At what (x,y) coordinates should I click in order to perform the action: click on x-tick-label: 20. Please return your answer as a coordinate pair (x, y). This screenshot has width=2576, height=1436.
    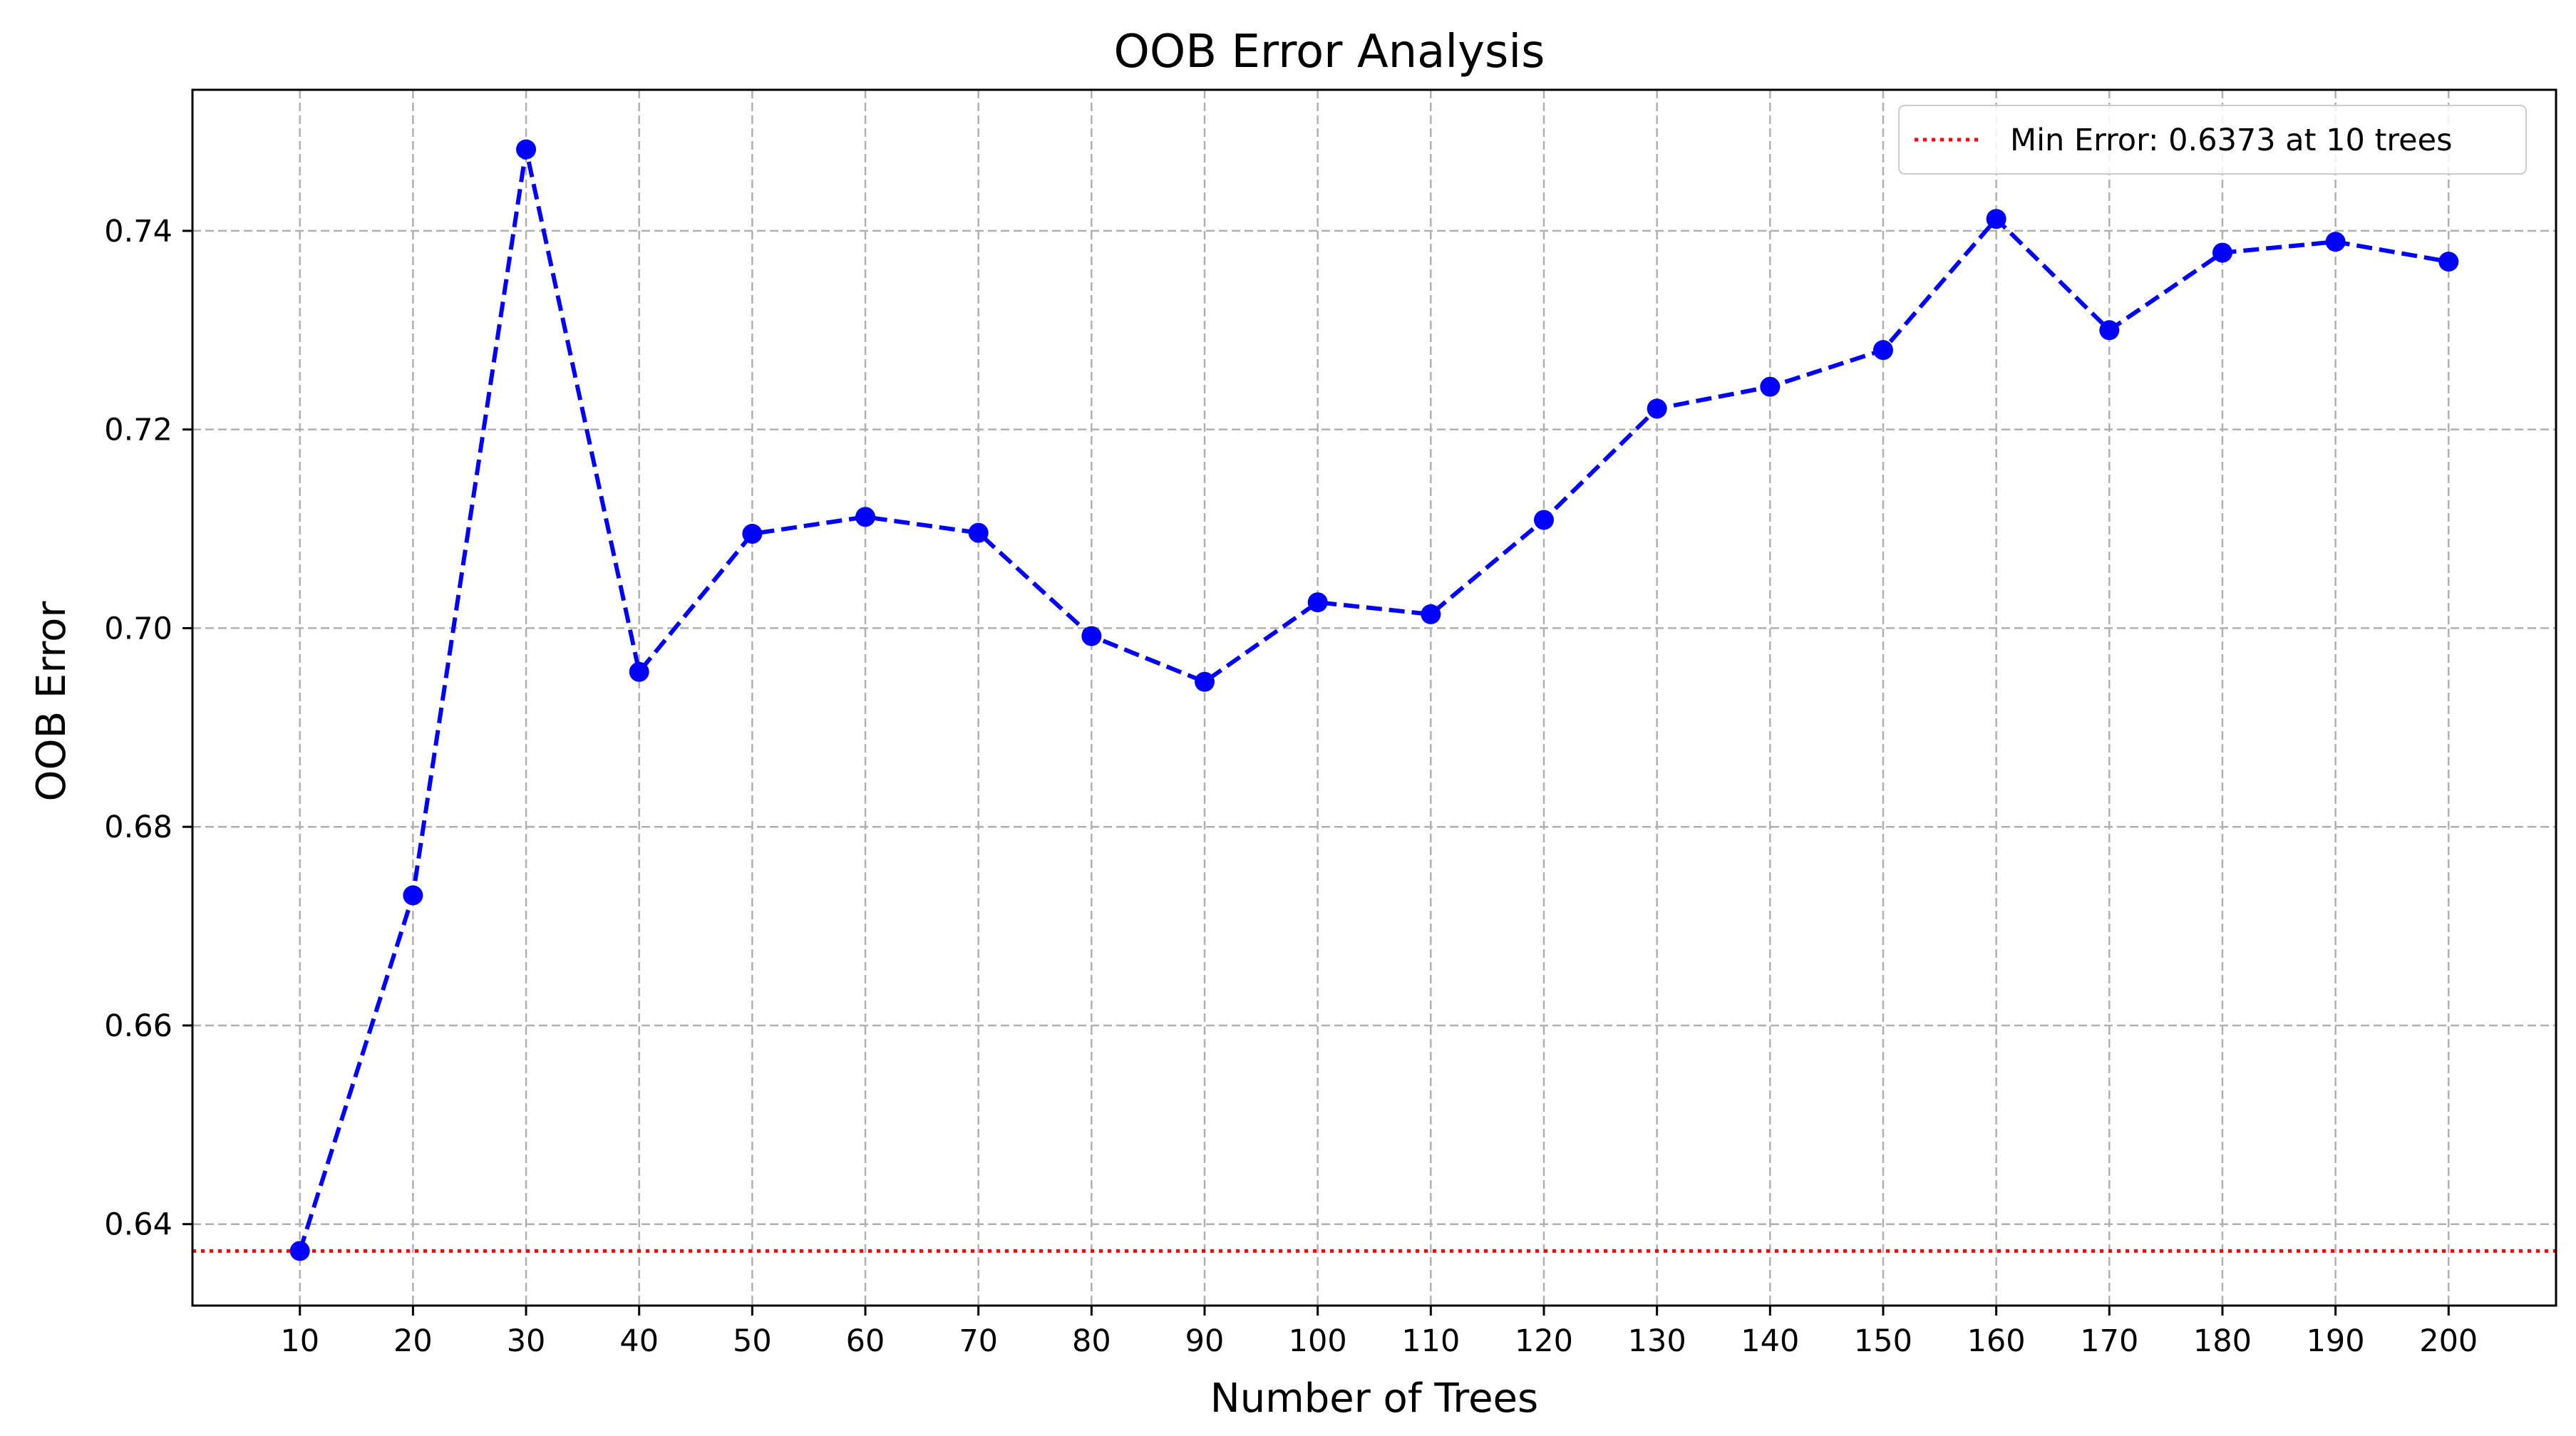
    Looking at the image, I should click on (413, 1341).